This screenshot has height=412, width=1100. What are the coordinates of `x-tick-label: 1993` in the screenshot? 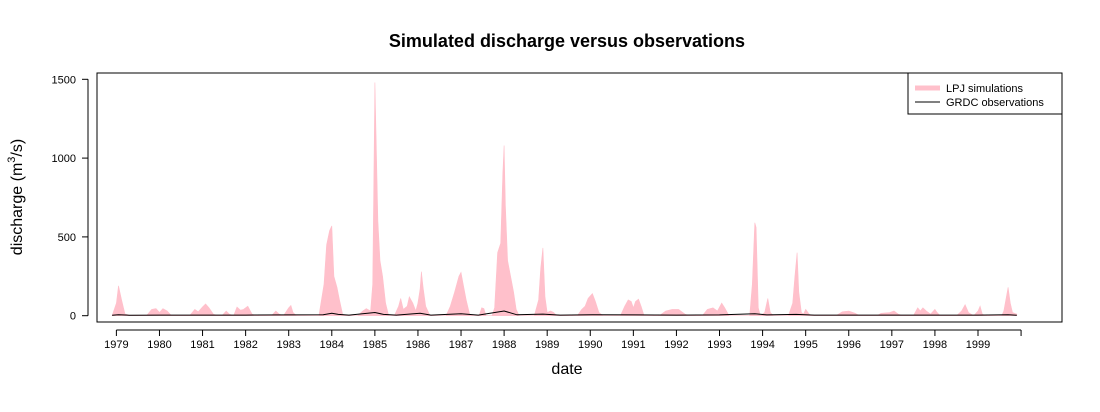 It's located at (719, 345).